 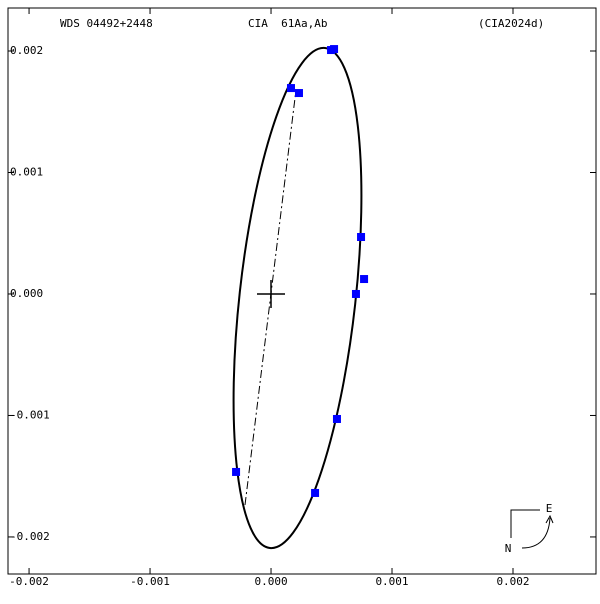 What do you see at coordinates (26, 171) in the screenshot?
I see `y-tick-label: 0.001` at bounding box center [26, 171].